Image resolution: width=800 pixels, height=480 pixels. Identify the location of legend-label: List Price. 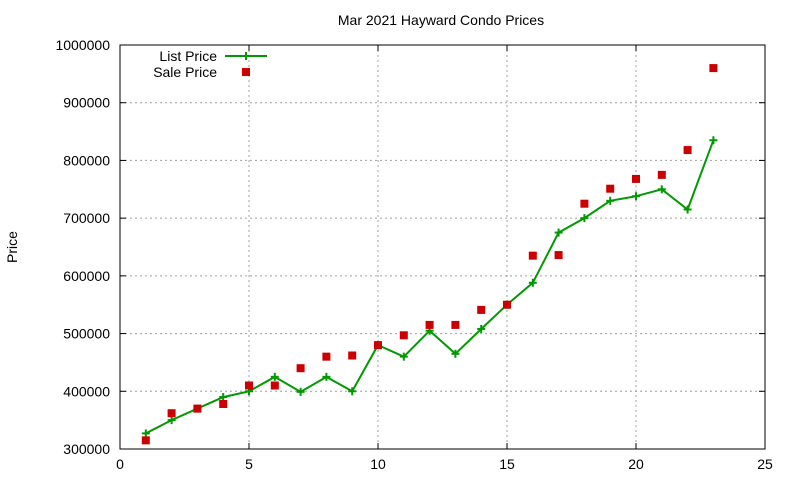
(188, 56).